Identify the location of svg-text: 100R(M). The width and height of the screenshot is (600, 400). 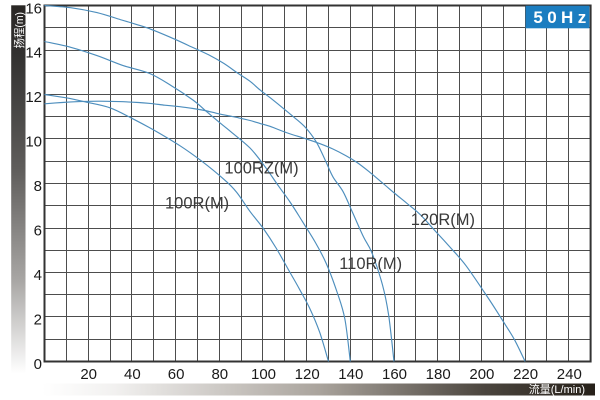
(197, 204).